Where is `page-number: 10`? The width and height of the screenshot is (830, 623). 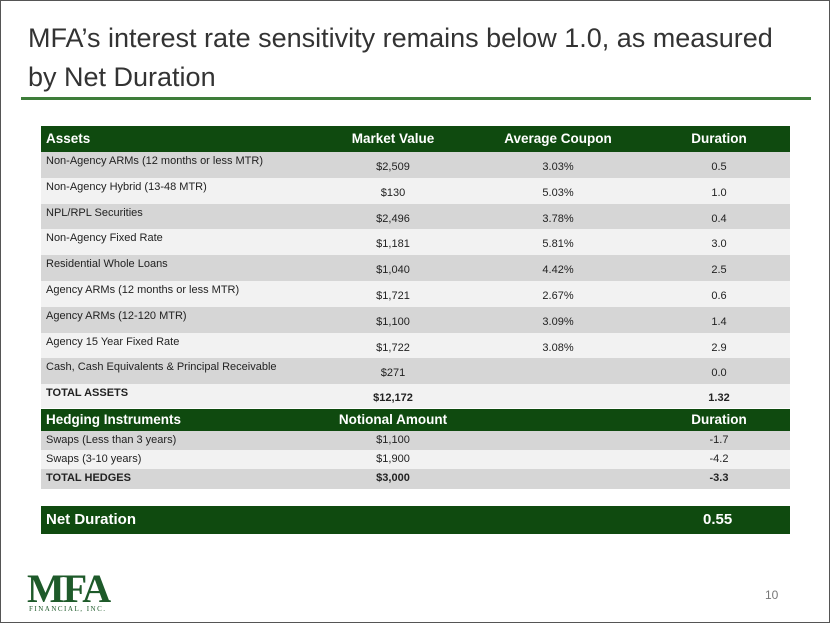
page-number: 10 is located at coordinates (772, 595).